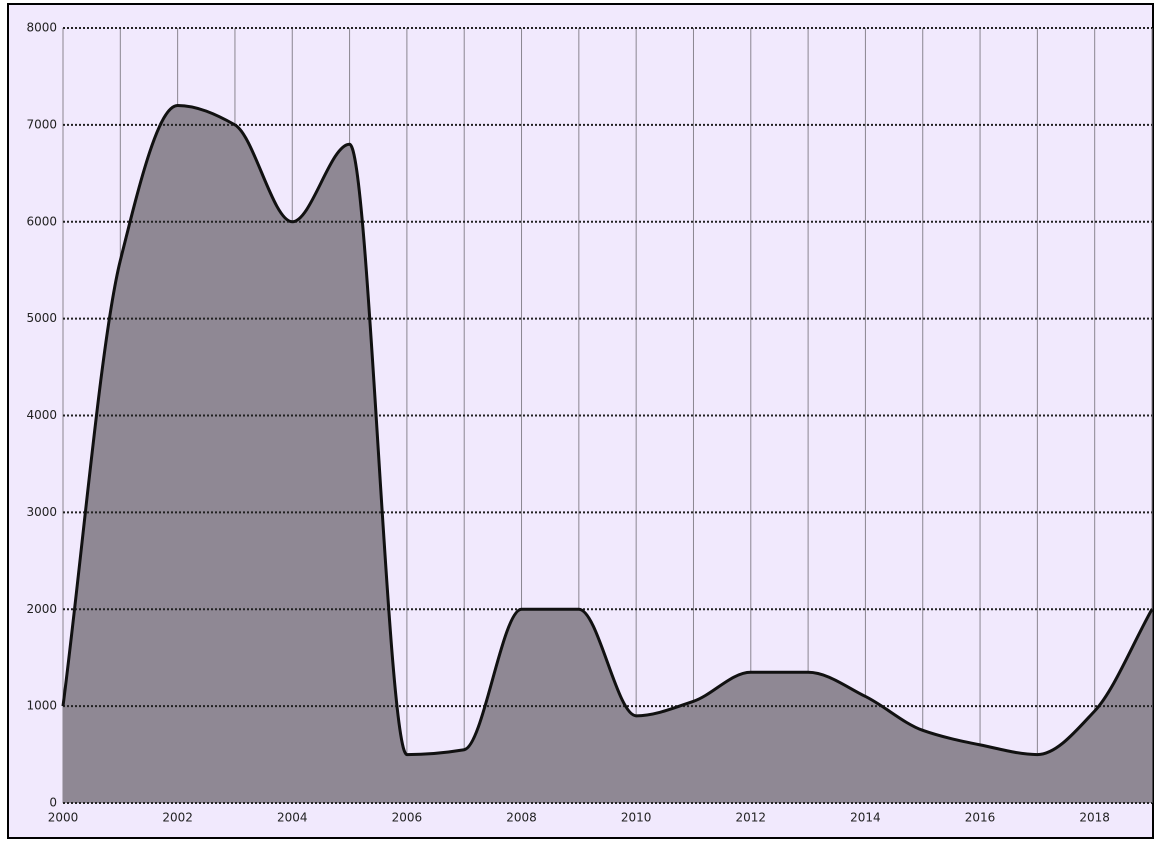 The image size is (1157, 843). I want to click on y-tick-label: 3000, so click(41, 512).